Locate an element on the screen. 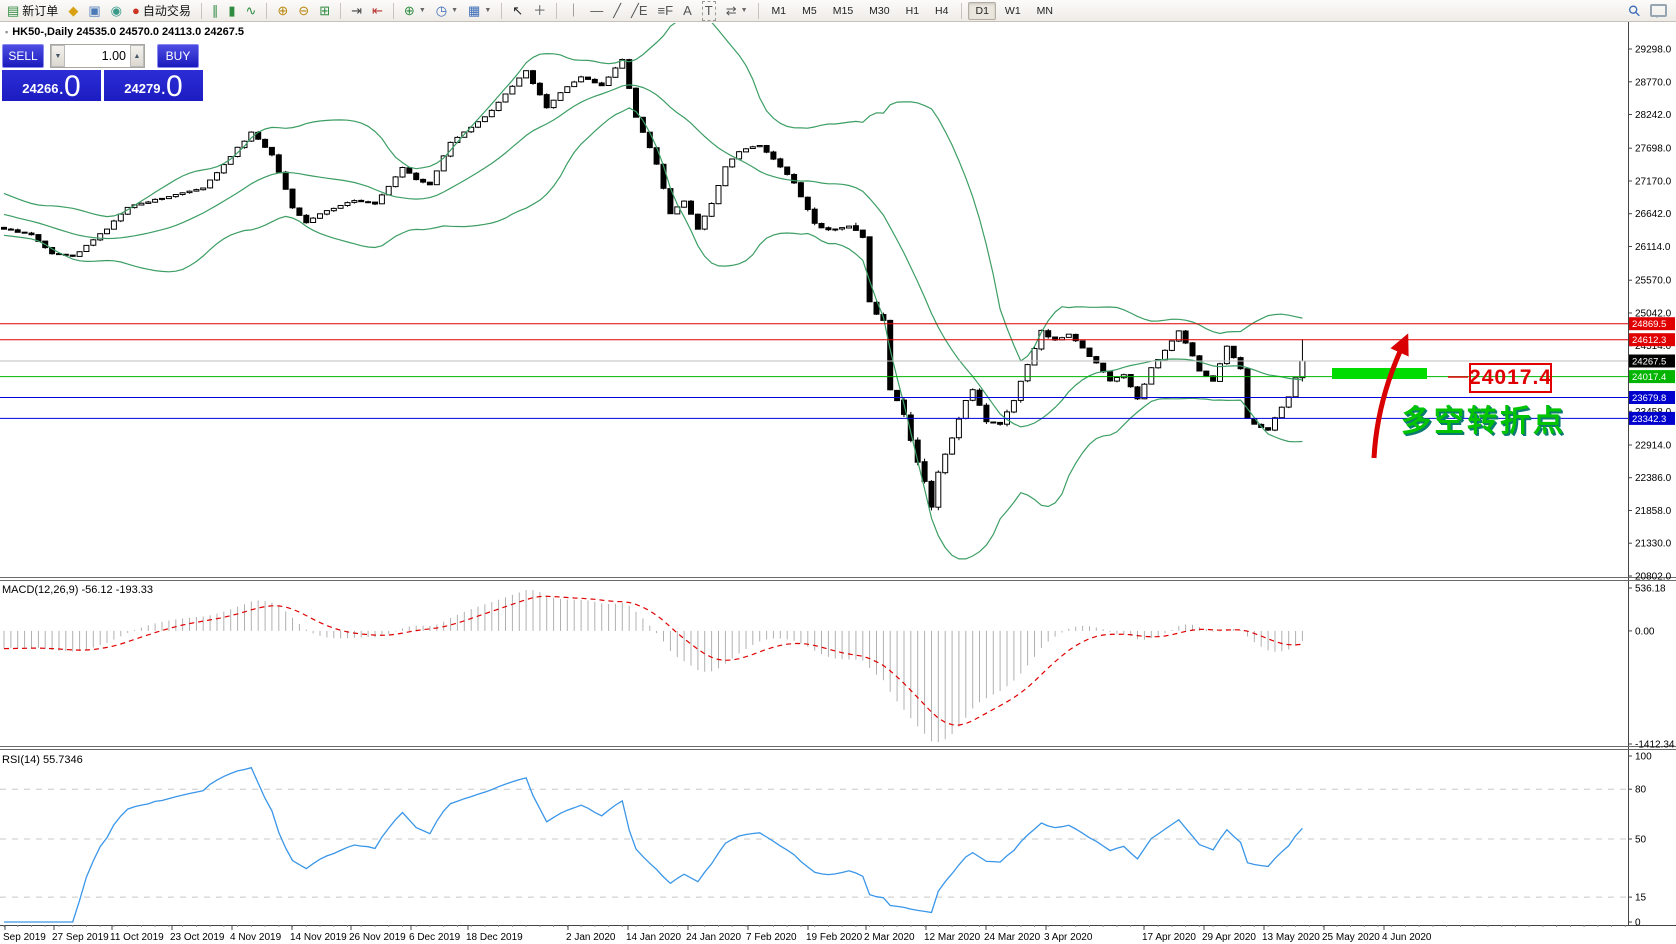  sell-price-big-digit: 0 is located at coordinates (72, 86).